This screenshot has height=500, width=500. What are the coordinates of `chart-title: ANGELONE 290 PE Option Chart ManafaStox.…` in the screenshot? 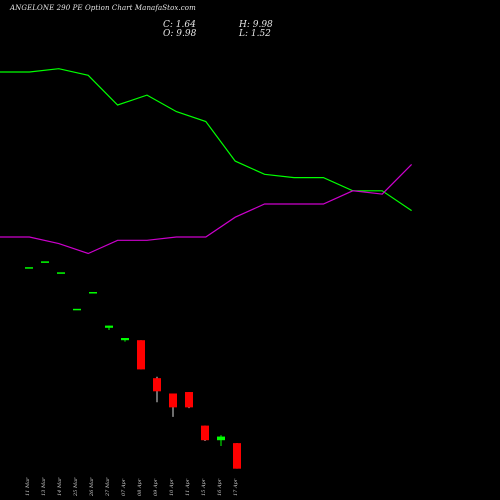 It's located at (103, 8).